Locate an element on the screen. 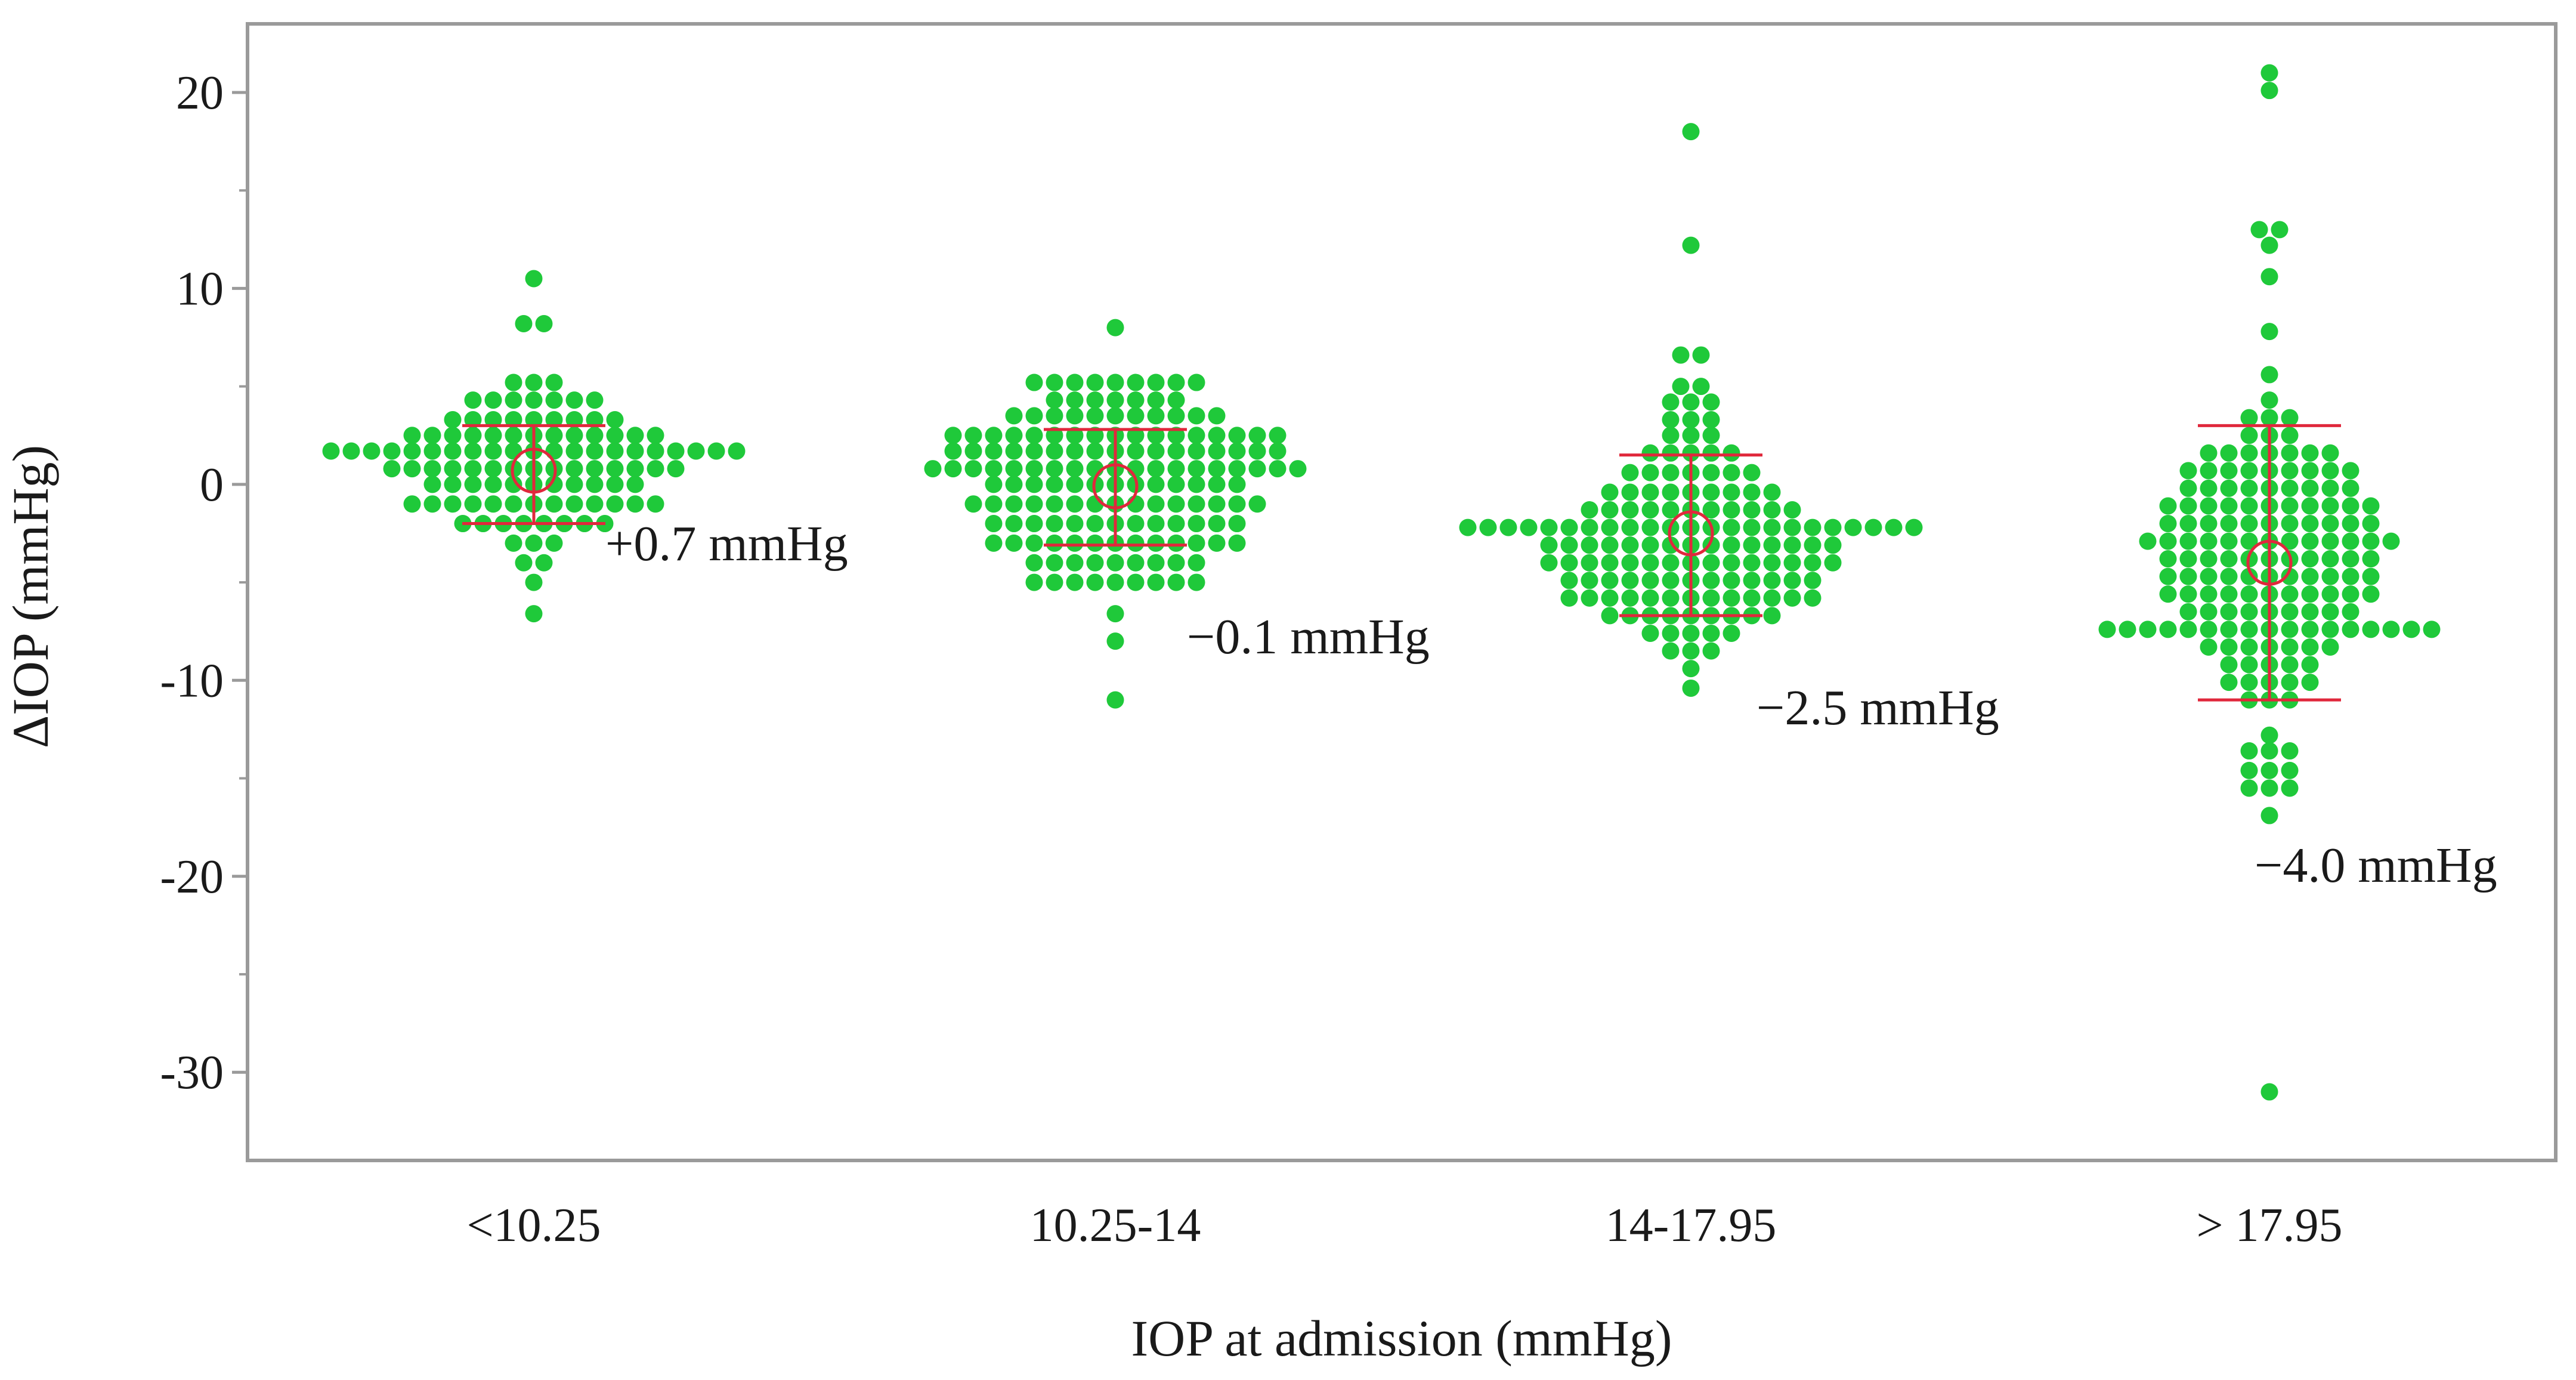 The width and height of the screenshot is (2576, 1380). error-bar-layer is located at coordinates (1401, 563).